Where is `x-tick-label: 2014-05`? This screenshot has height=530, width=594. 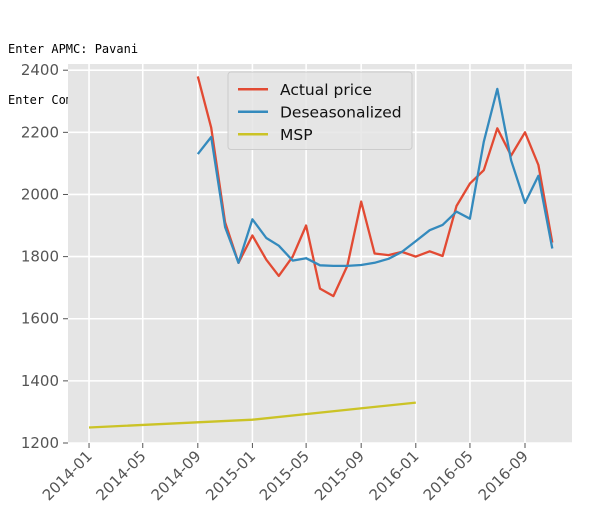
x-tick-label: 2014-05 is located at coordinates (121, 475).